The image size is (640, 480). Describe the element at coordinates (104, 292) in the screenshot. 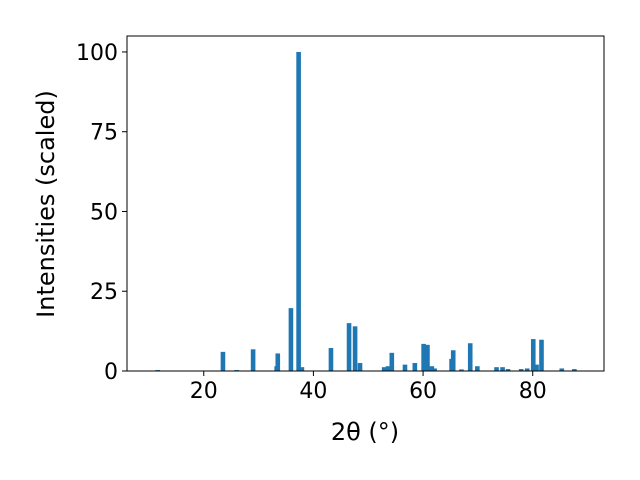

I see `y-tick-label: 25` at that location.